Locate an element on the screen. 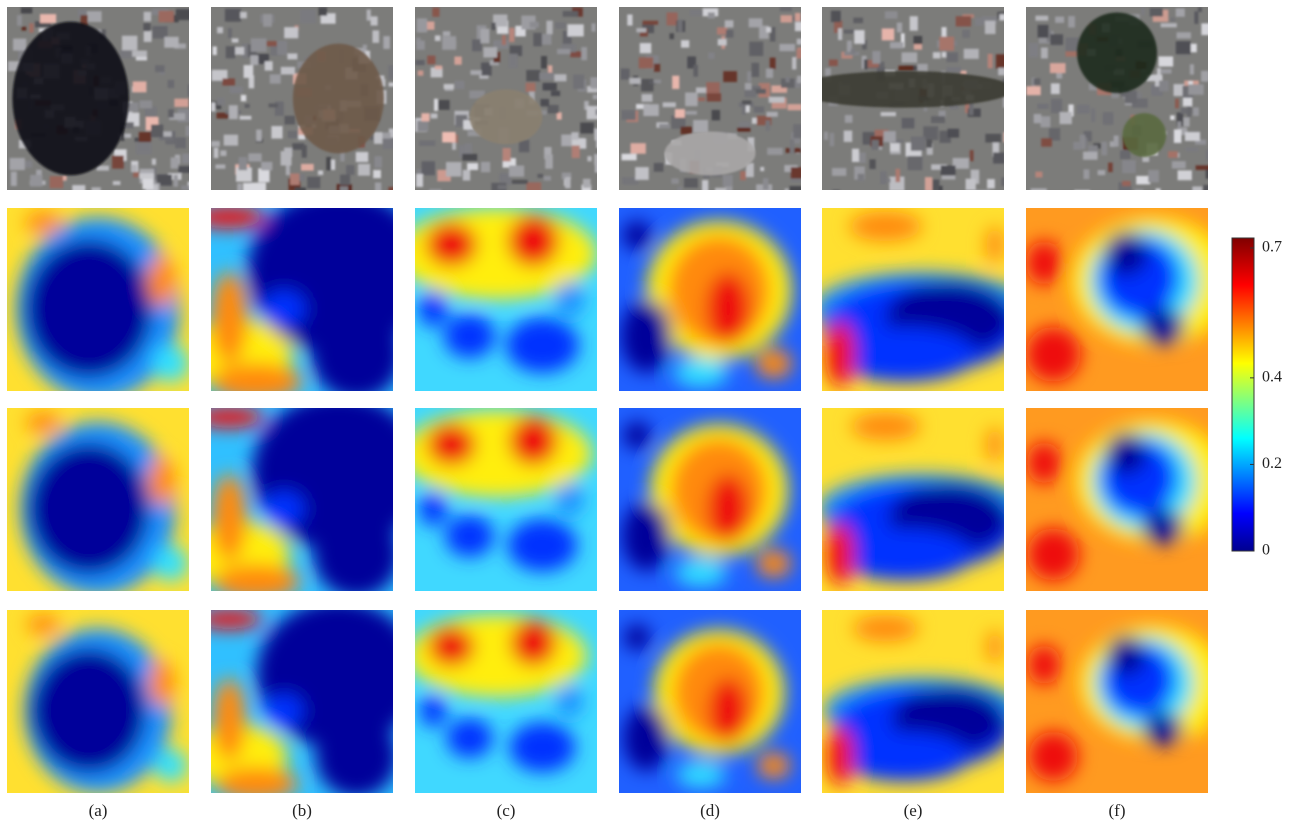 The height and width of the screenshot is (829, 1300). heat-blobs is located at coordinates (302, 499).